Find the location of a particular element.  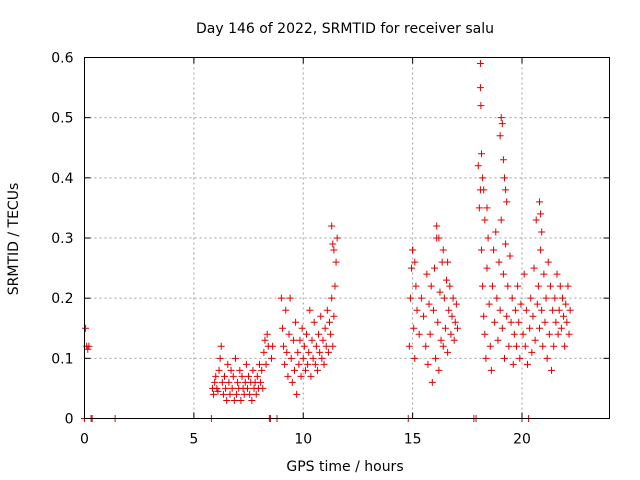

y-tick-label: 0 is located at coordinates (69, 420).